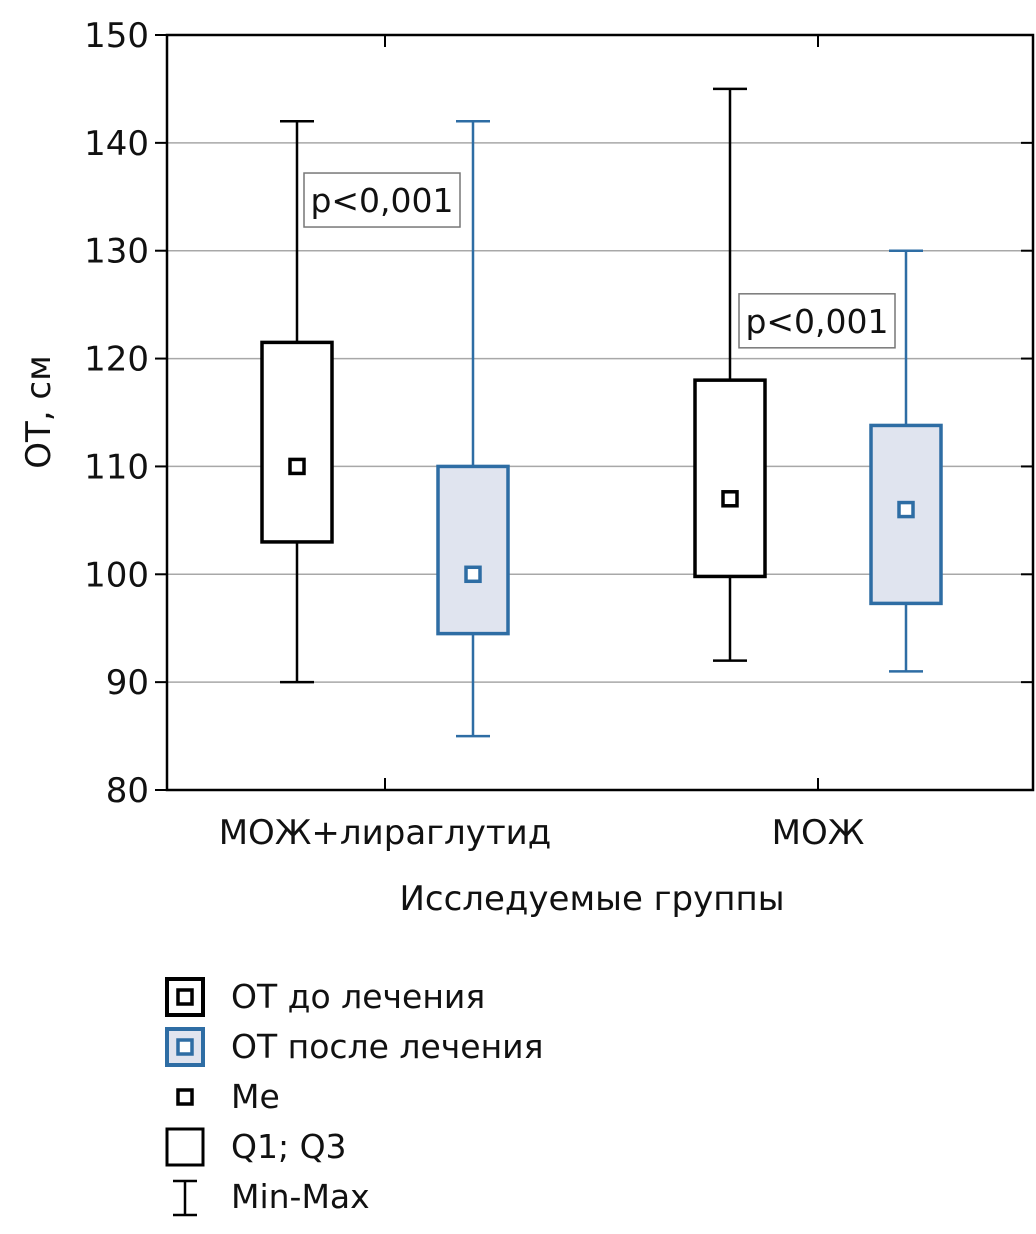 The height and width of the screenshot is (1234, 1036). Describe the element at coordinates (116, 467) in the screenshot. I see `y-tick-label: 110` at that location.